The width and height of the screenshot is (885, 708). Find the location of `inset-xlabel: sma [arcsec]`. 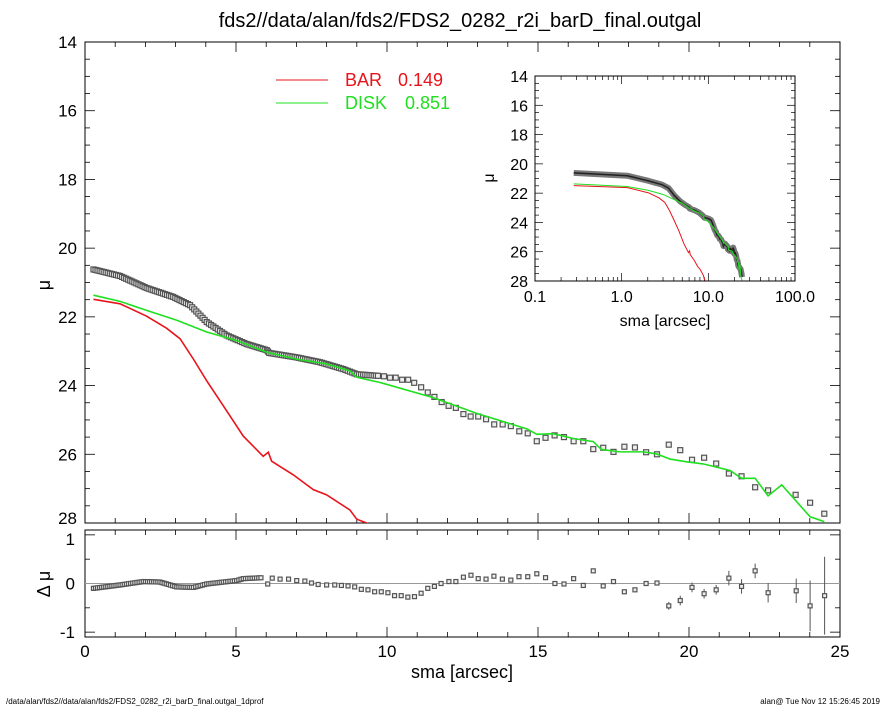

inset-xlabel: sma [arcsec] is located at coordinates (665, 321).